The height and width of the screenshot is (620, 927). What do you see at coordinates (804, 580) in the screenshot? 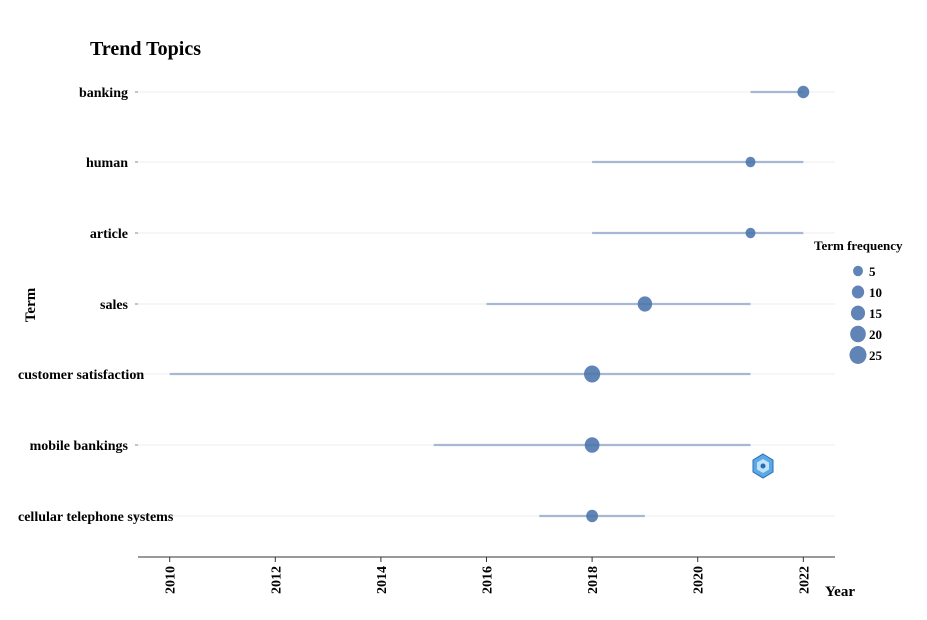
I see `x-tick-label: 2022` at bounding box center [804, 580].